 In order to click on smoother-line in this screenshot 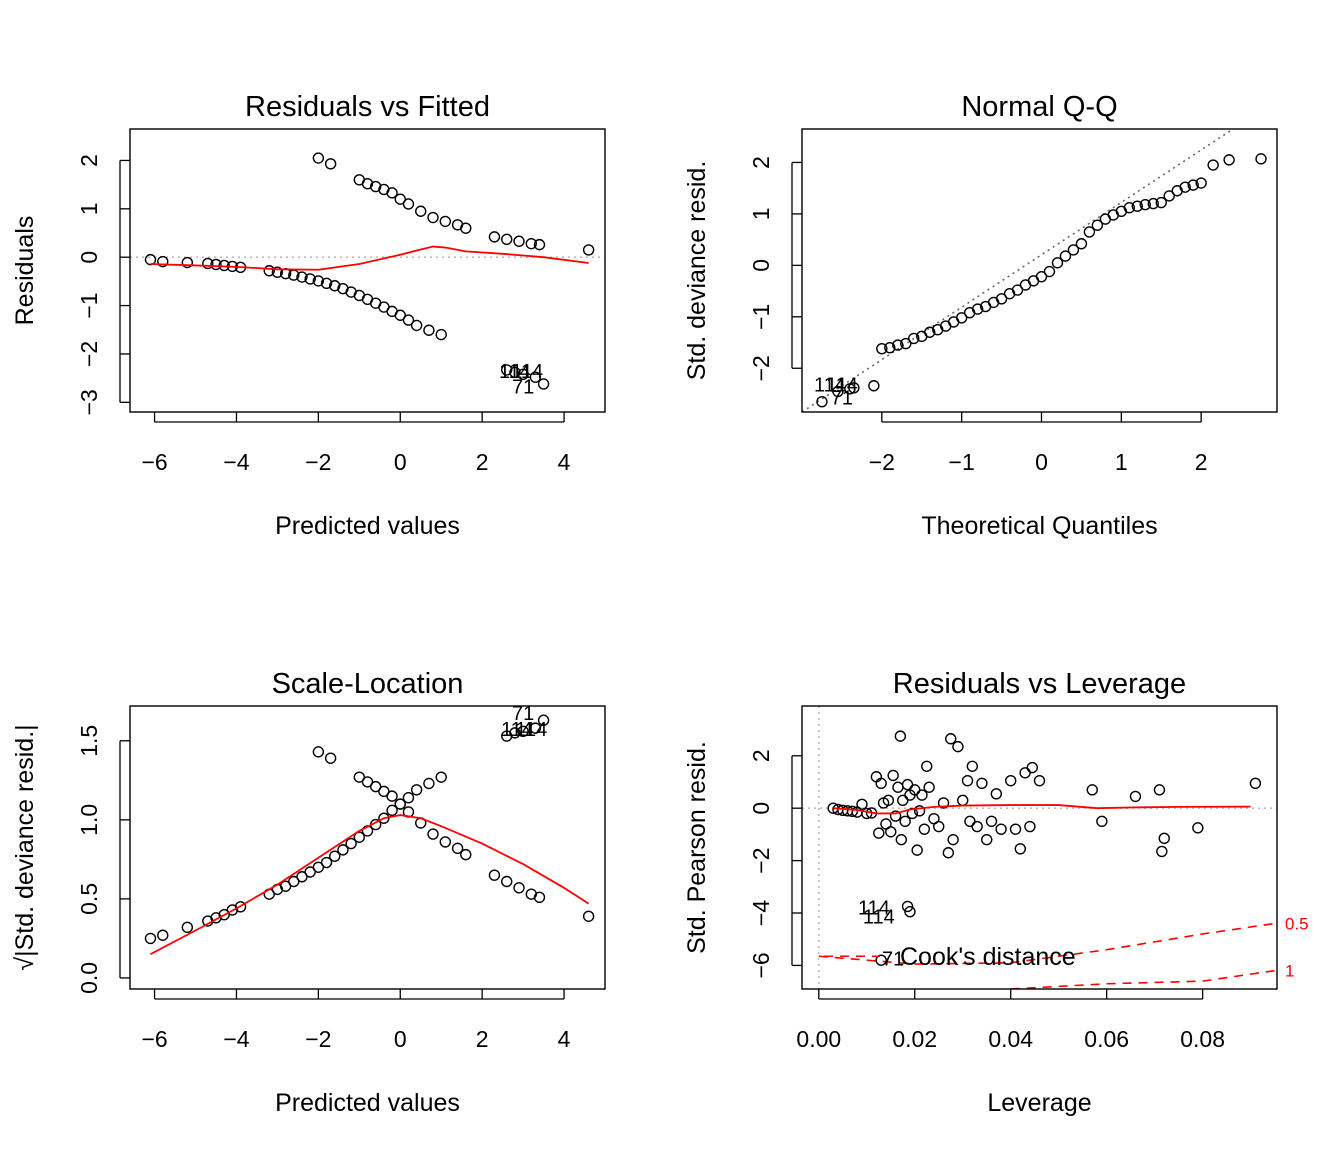, I will do `click(1042, 809)`.